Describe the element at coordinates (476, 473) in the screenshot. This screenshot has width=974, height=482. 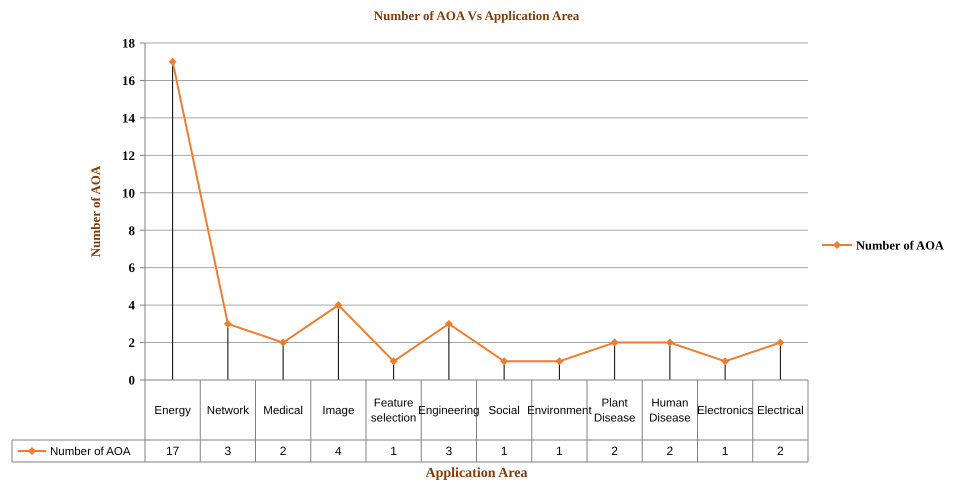
I see `x-axis-title: Application Area` at that location.